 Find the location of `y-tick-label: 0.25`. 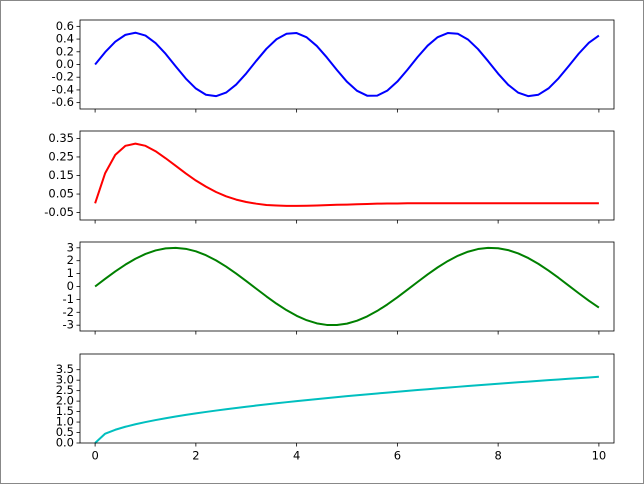

y-tick-label: 0.25 is located at coordinates (61, 156).